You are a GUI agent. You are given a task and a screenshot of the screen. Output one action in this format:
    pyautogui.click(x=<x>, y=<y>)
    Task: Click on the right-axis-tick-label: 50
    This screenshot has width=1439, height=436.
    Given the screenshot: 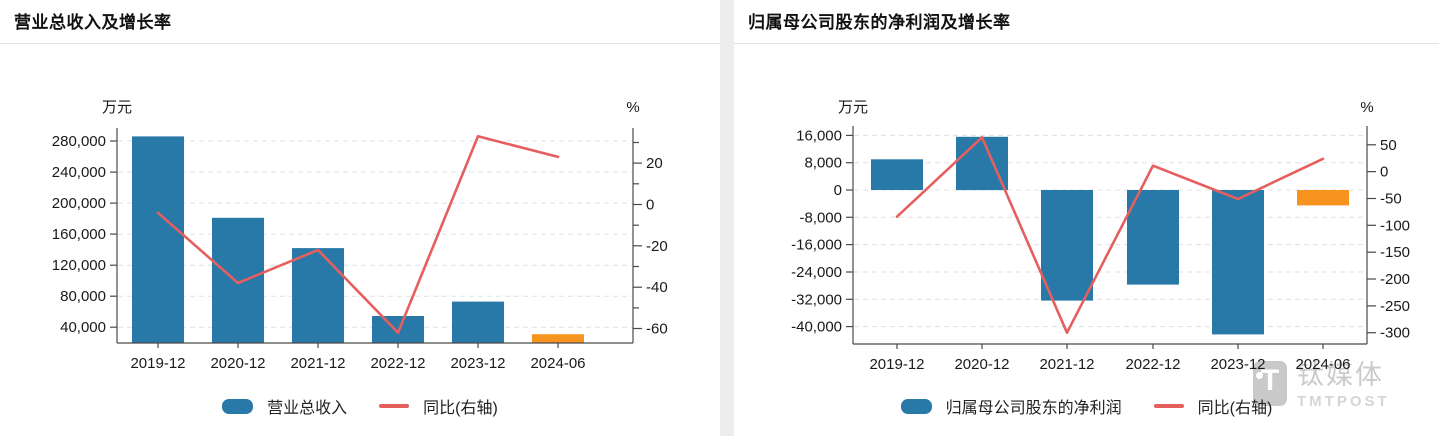 What is the action you would take?
    pyautogui.click(x=1388, y=145)
    